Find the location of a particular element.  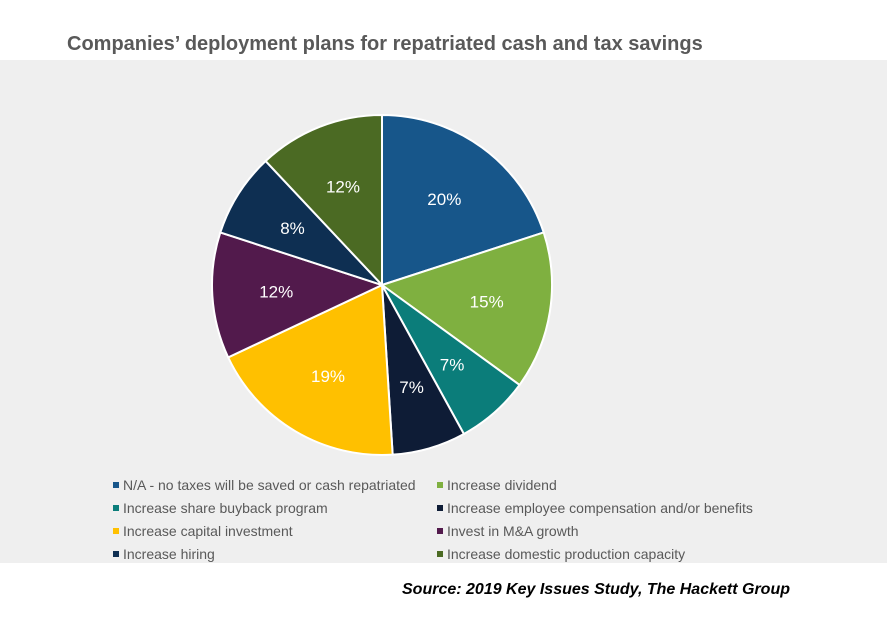

legend-item-5: Invest in M&A growth is located at coordinates (508, 531).